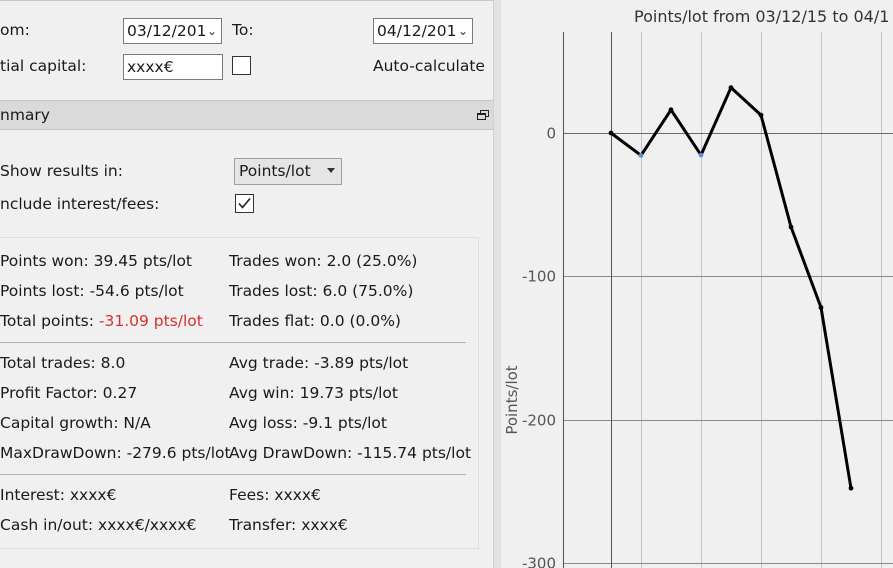 The image size is (893, 568). Describe the element at coordinates (241, 65) in the screenshot. I see `auto-calculate-checkbox` at that location.